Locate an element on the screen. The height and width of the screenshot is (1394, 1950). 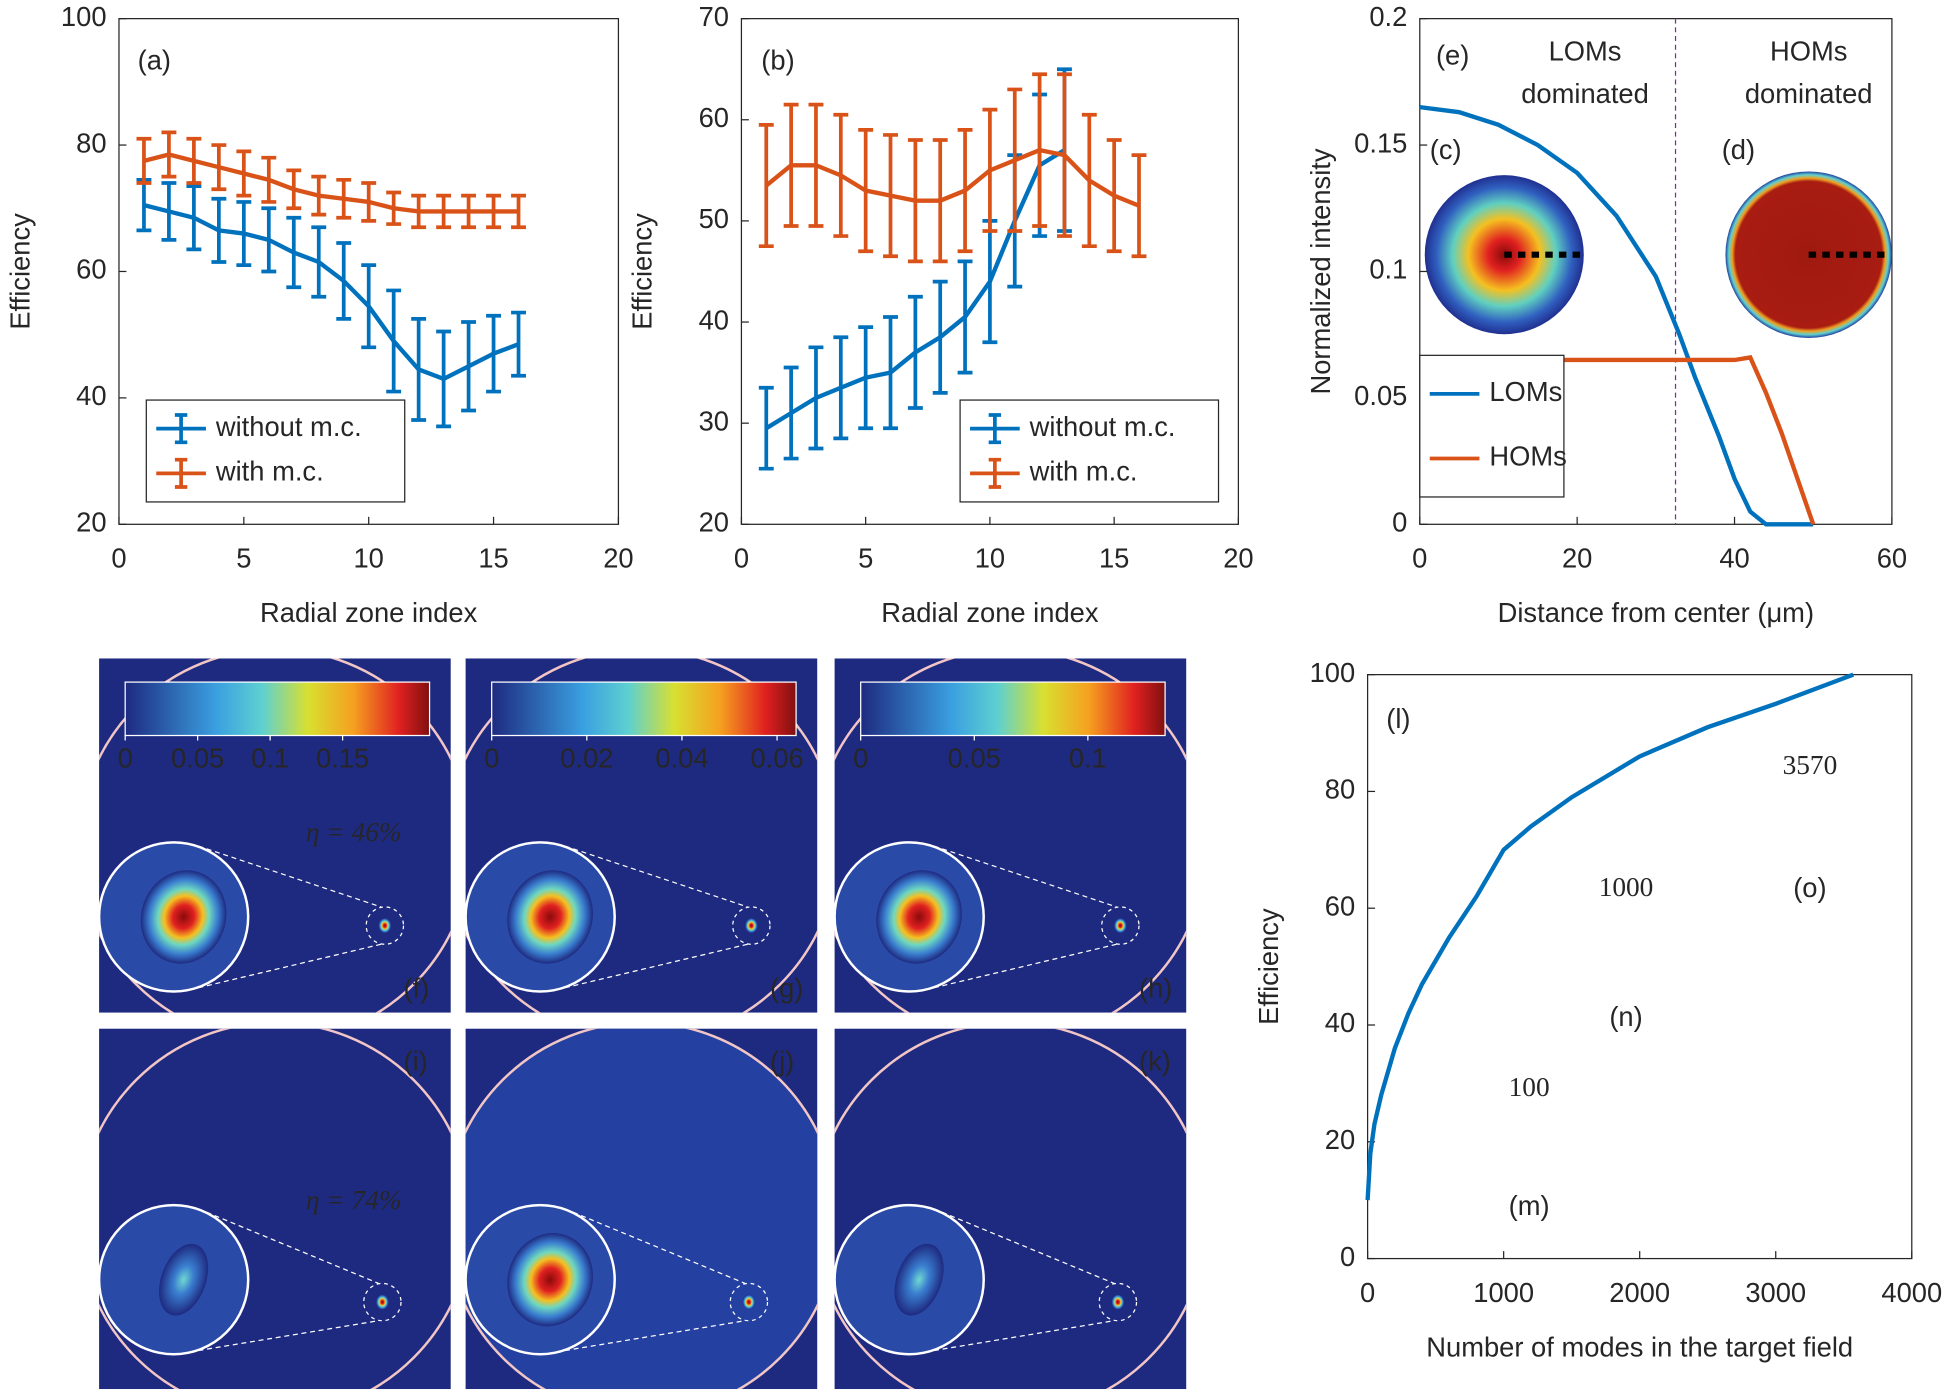
axes-box is located at coordinates (1639, 967).